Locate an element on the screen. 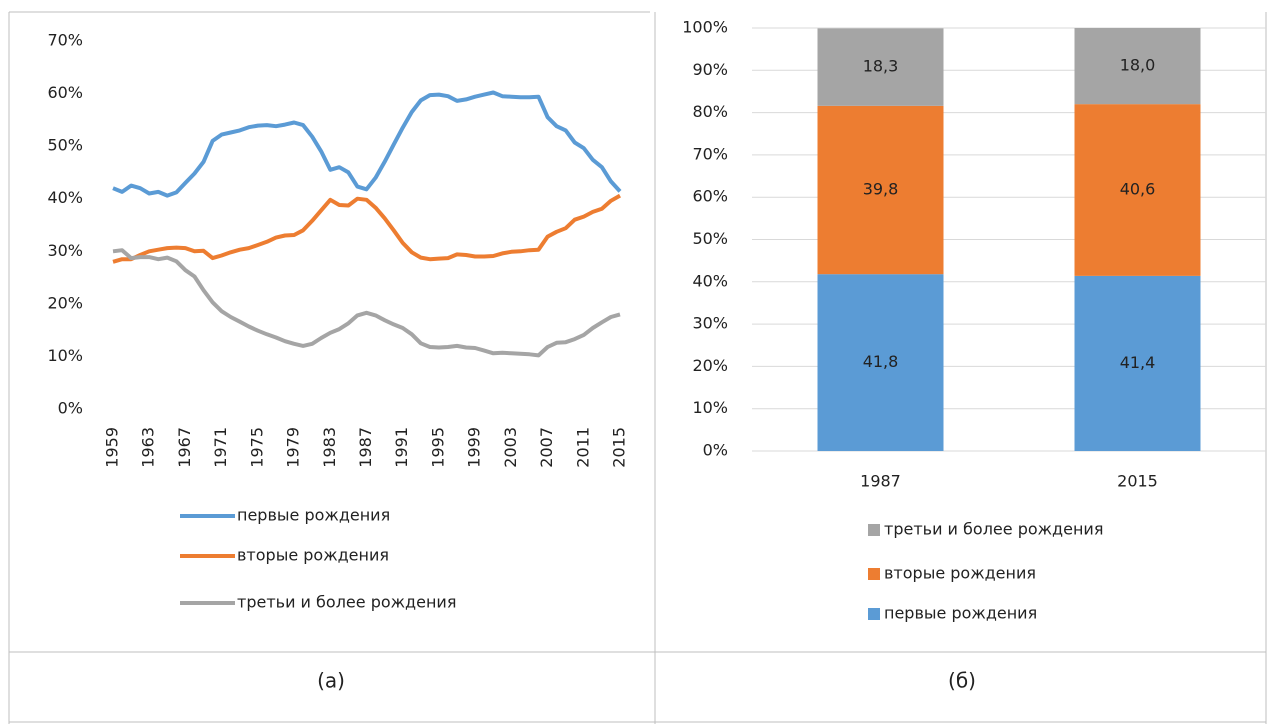 The width and height of the screenshot is (1275, 724). x-tick-label: 1967 is located at coordinates (184, 447).